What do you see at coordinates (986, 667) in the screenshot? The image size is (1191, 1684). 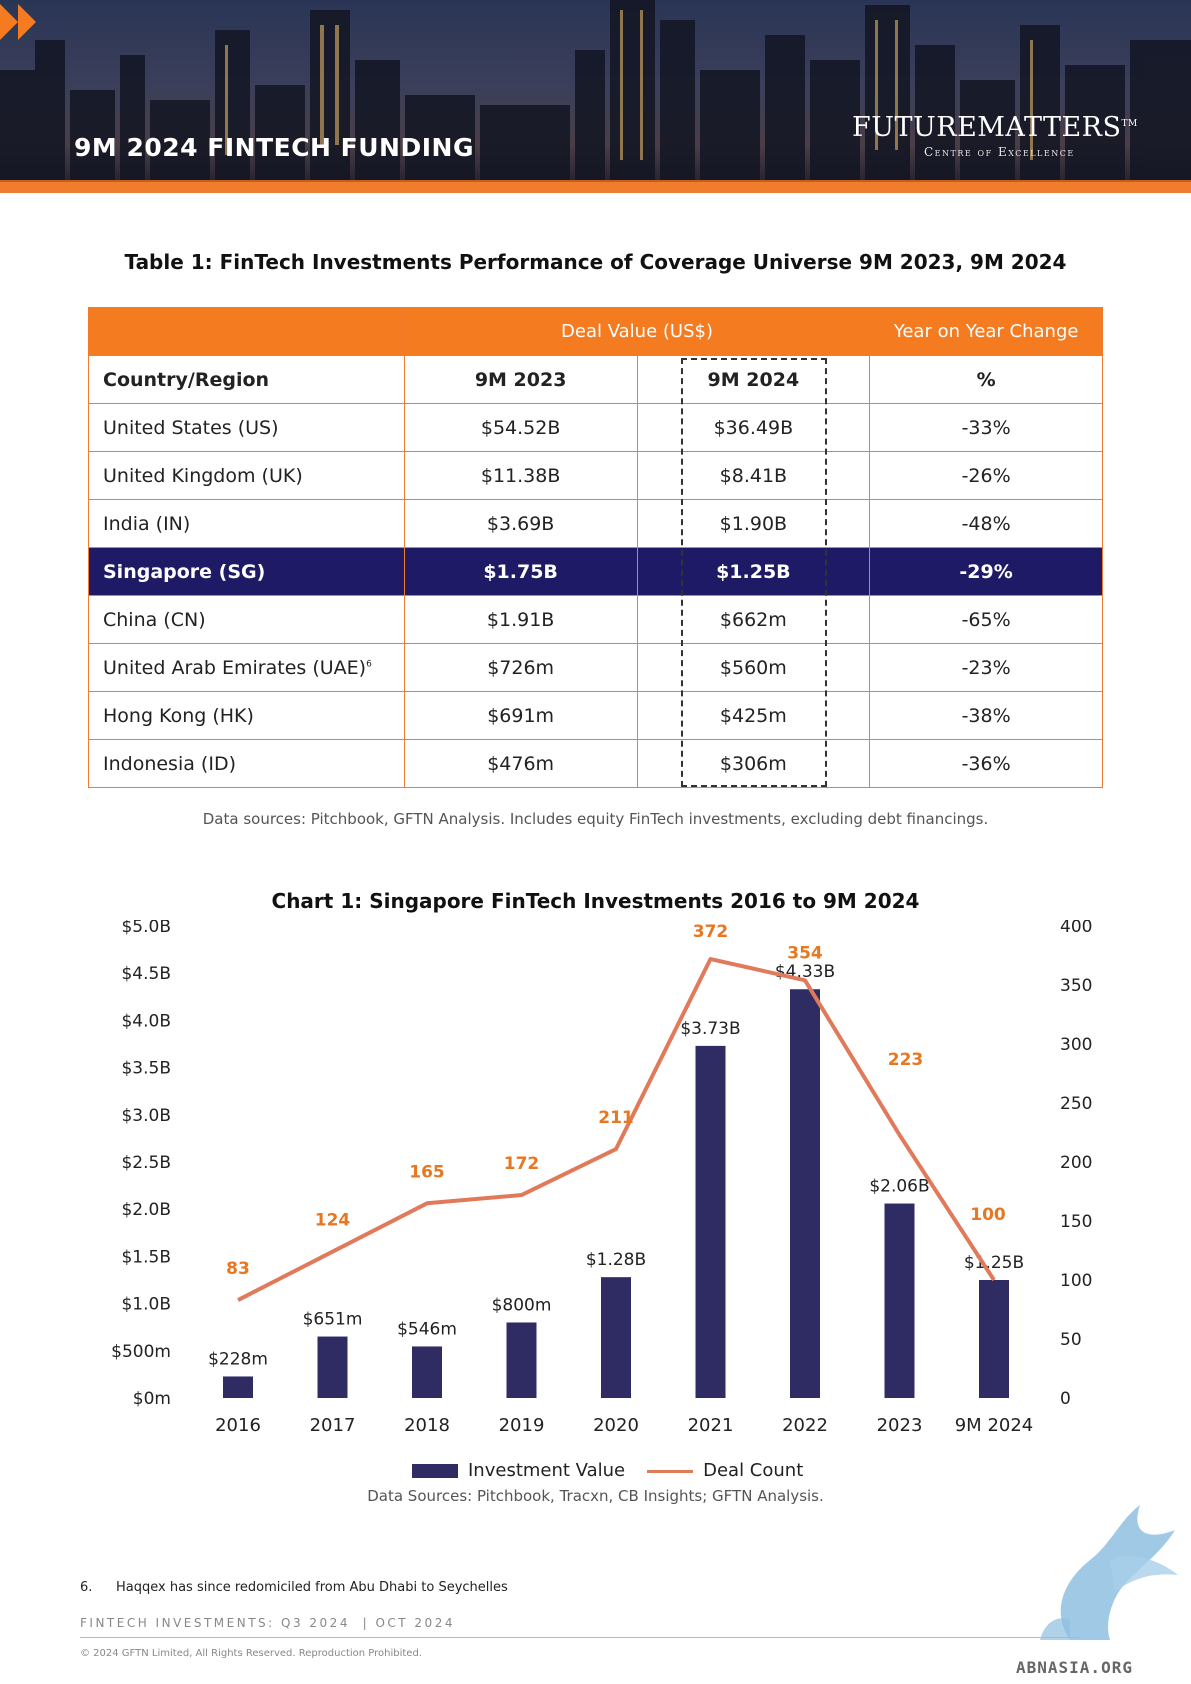 I see `cell-change: -23%` at bounding box center [986, 667].